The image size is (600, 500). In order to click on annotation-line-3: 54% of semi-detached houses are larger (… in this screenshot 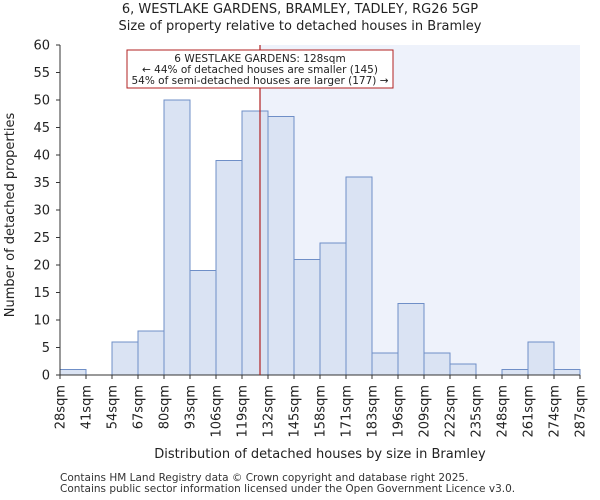, I will do `click(260, 81)`.